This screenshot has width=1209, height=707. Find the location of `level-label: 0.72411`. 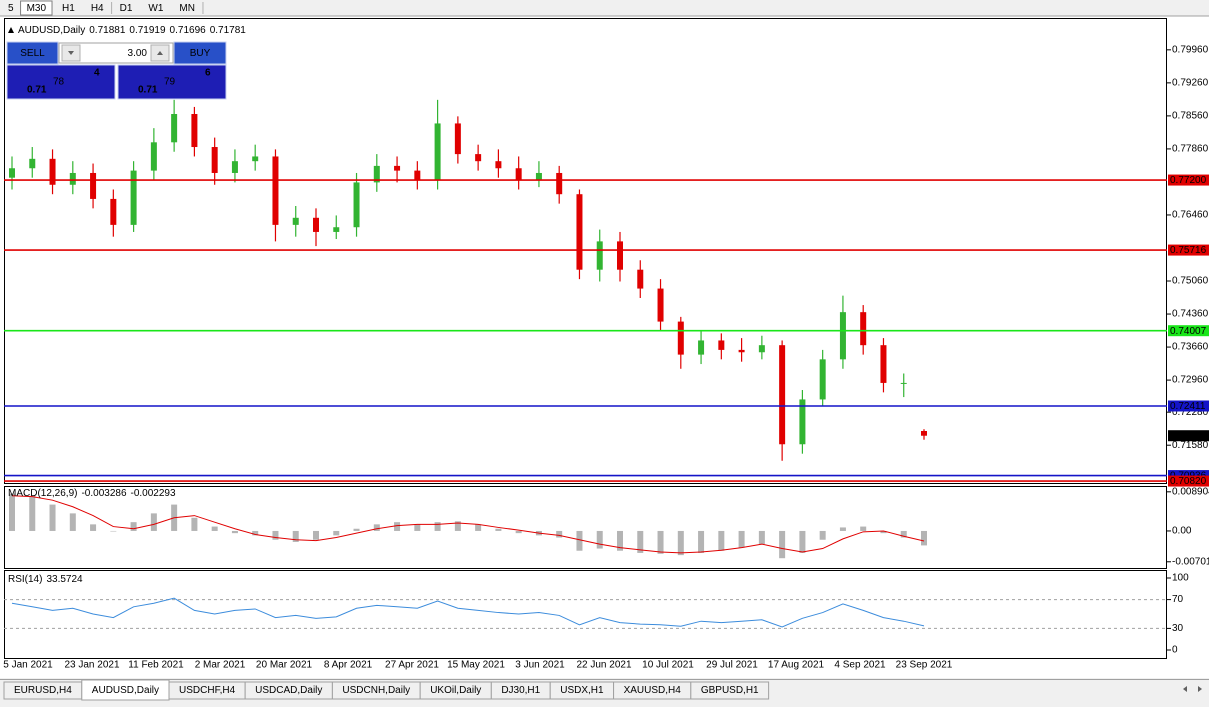

level-label: 0.72411 is located at coordinates (1188, 406).